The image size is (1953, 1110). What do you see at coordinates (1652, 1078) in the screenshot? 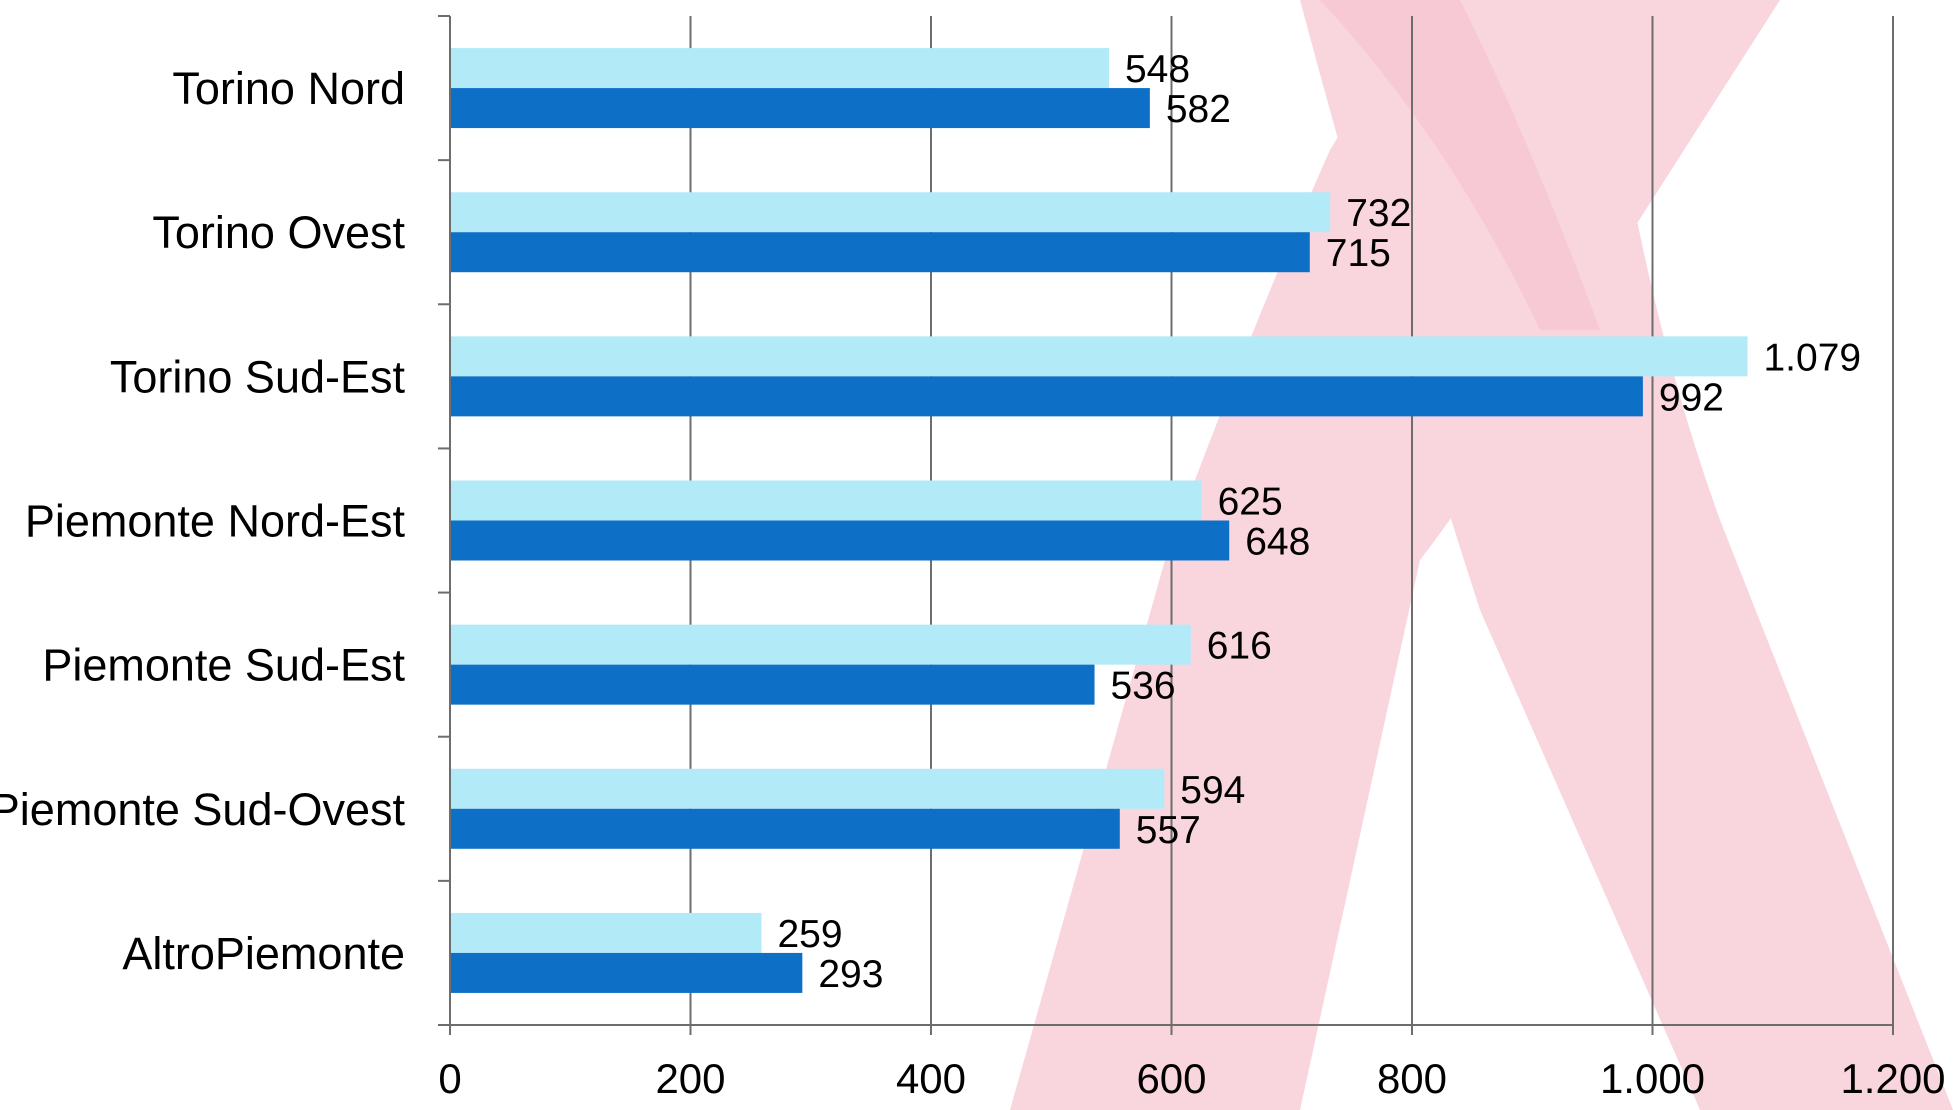
I see `x-tick-label: 1.000` at bounding box center [1652, 1078].